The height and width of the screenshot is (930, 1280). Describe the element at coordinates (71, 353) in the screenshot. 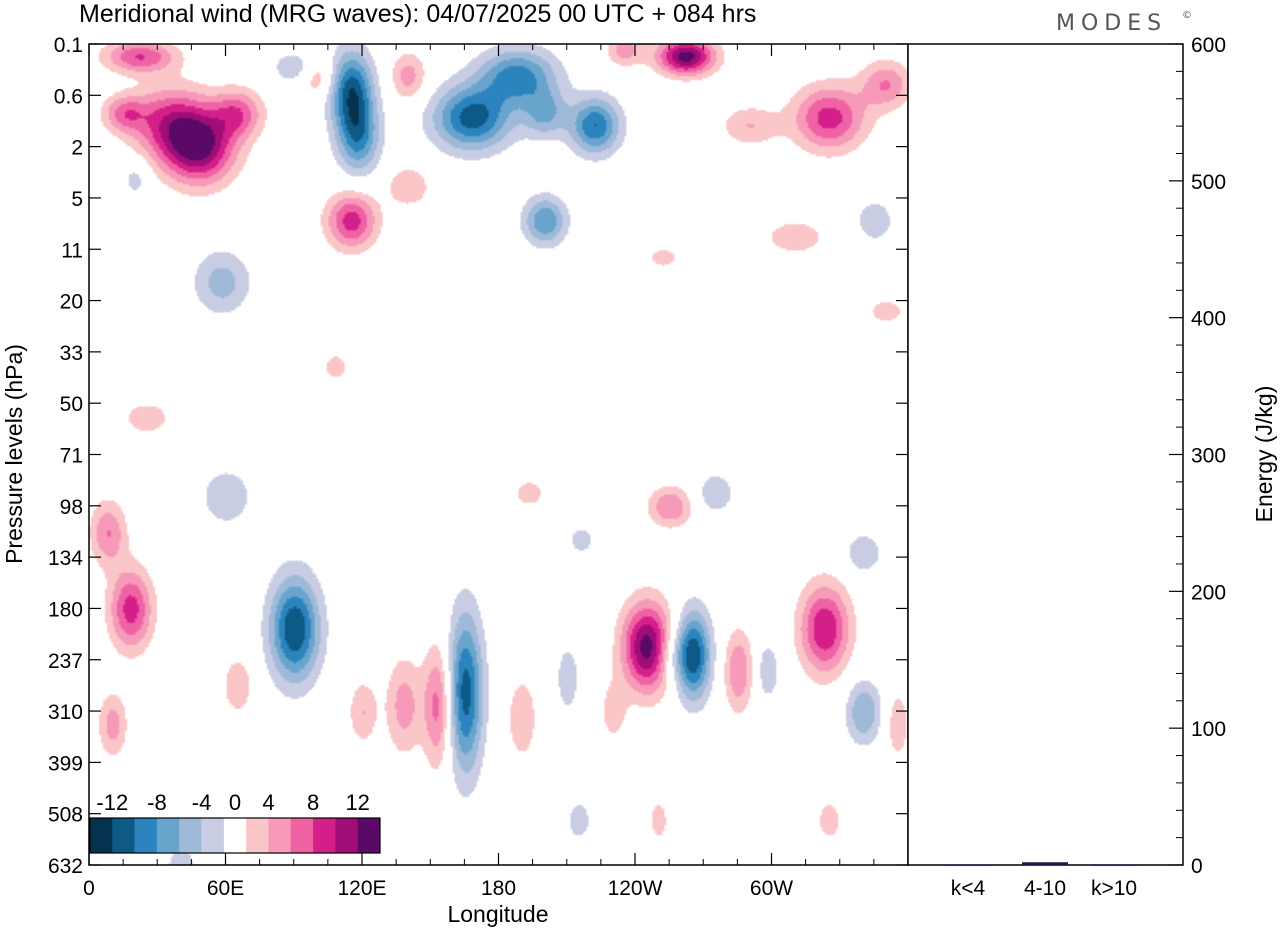

I see `y-tick-label: 33` at that location.